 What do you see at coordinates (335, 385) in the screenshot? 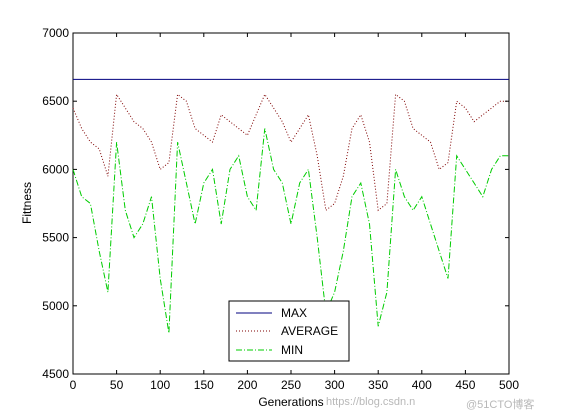
I see `x-tick-label: 300` at bounding box center [335, 385].